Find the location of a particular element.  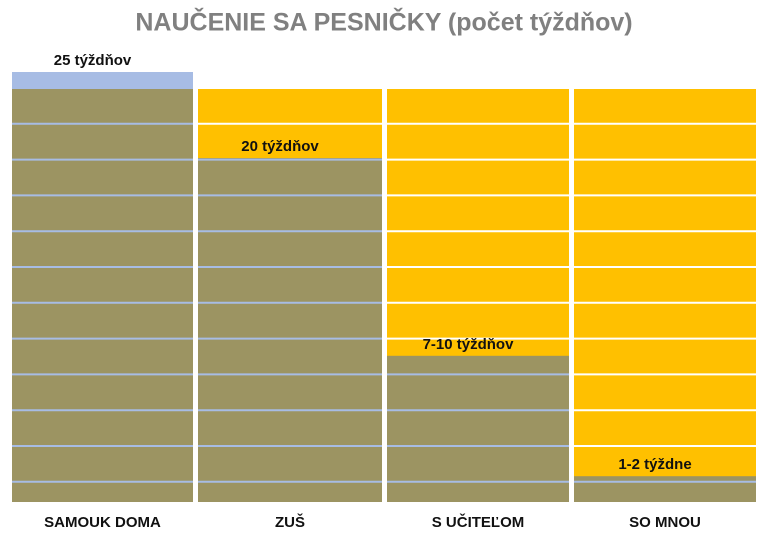

x-tick-label: SAMOUK DOMA is located at coordinates (102, 522).